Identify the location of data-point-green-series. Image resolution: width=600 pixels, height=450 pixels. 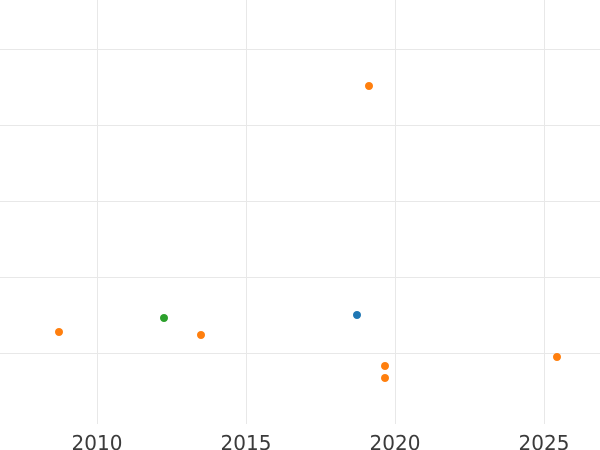
(164, 318).